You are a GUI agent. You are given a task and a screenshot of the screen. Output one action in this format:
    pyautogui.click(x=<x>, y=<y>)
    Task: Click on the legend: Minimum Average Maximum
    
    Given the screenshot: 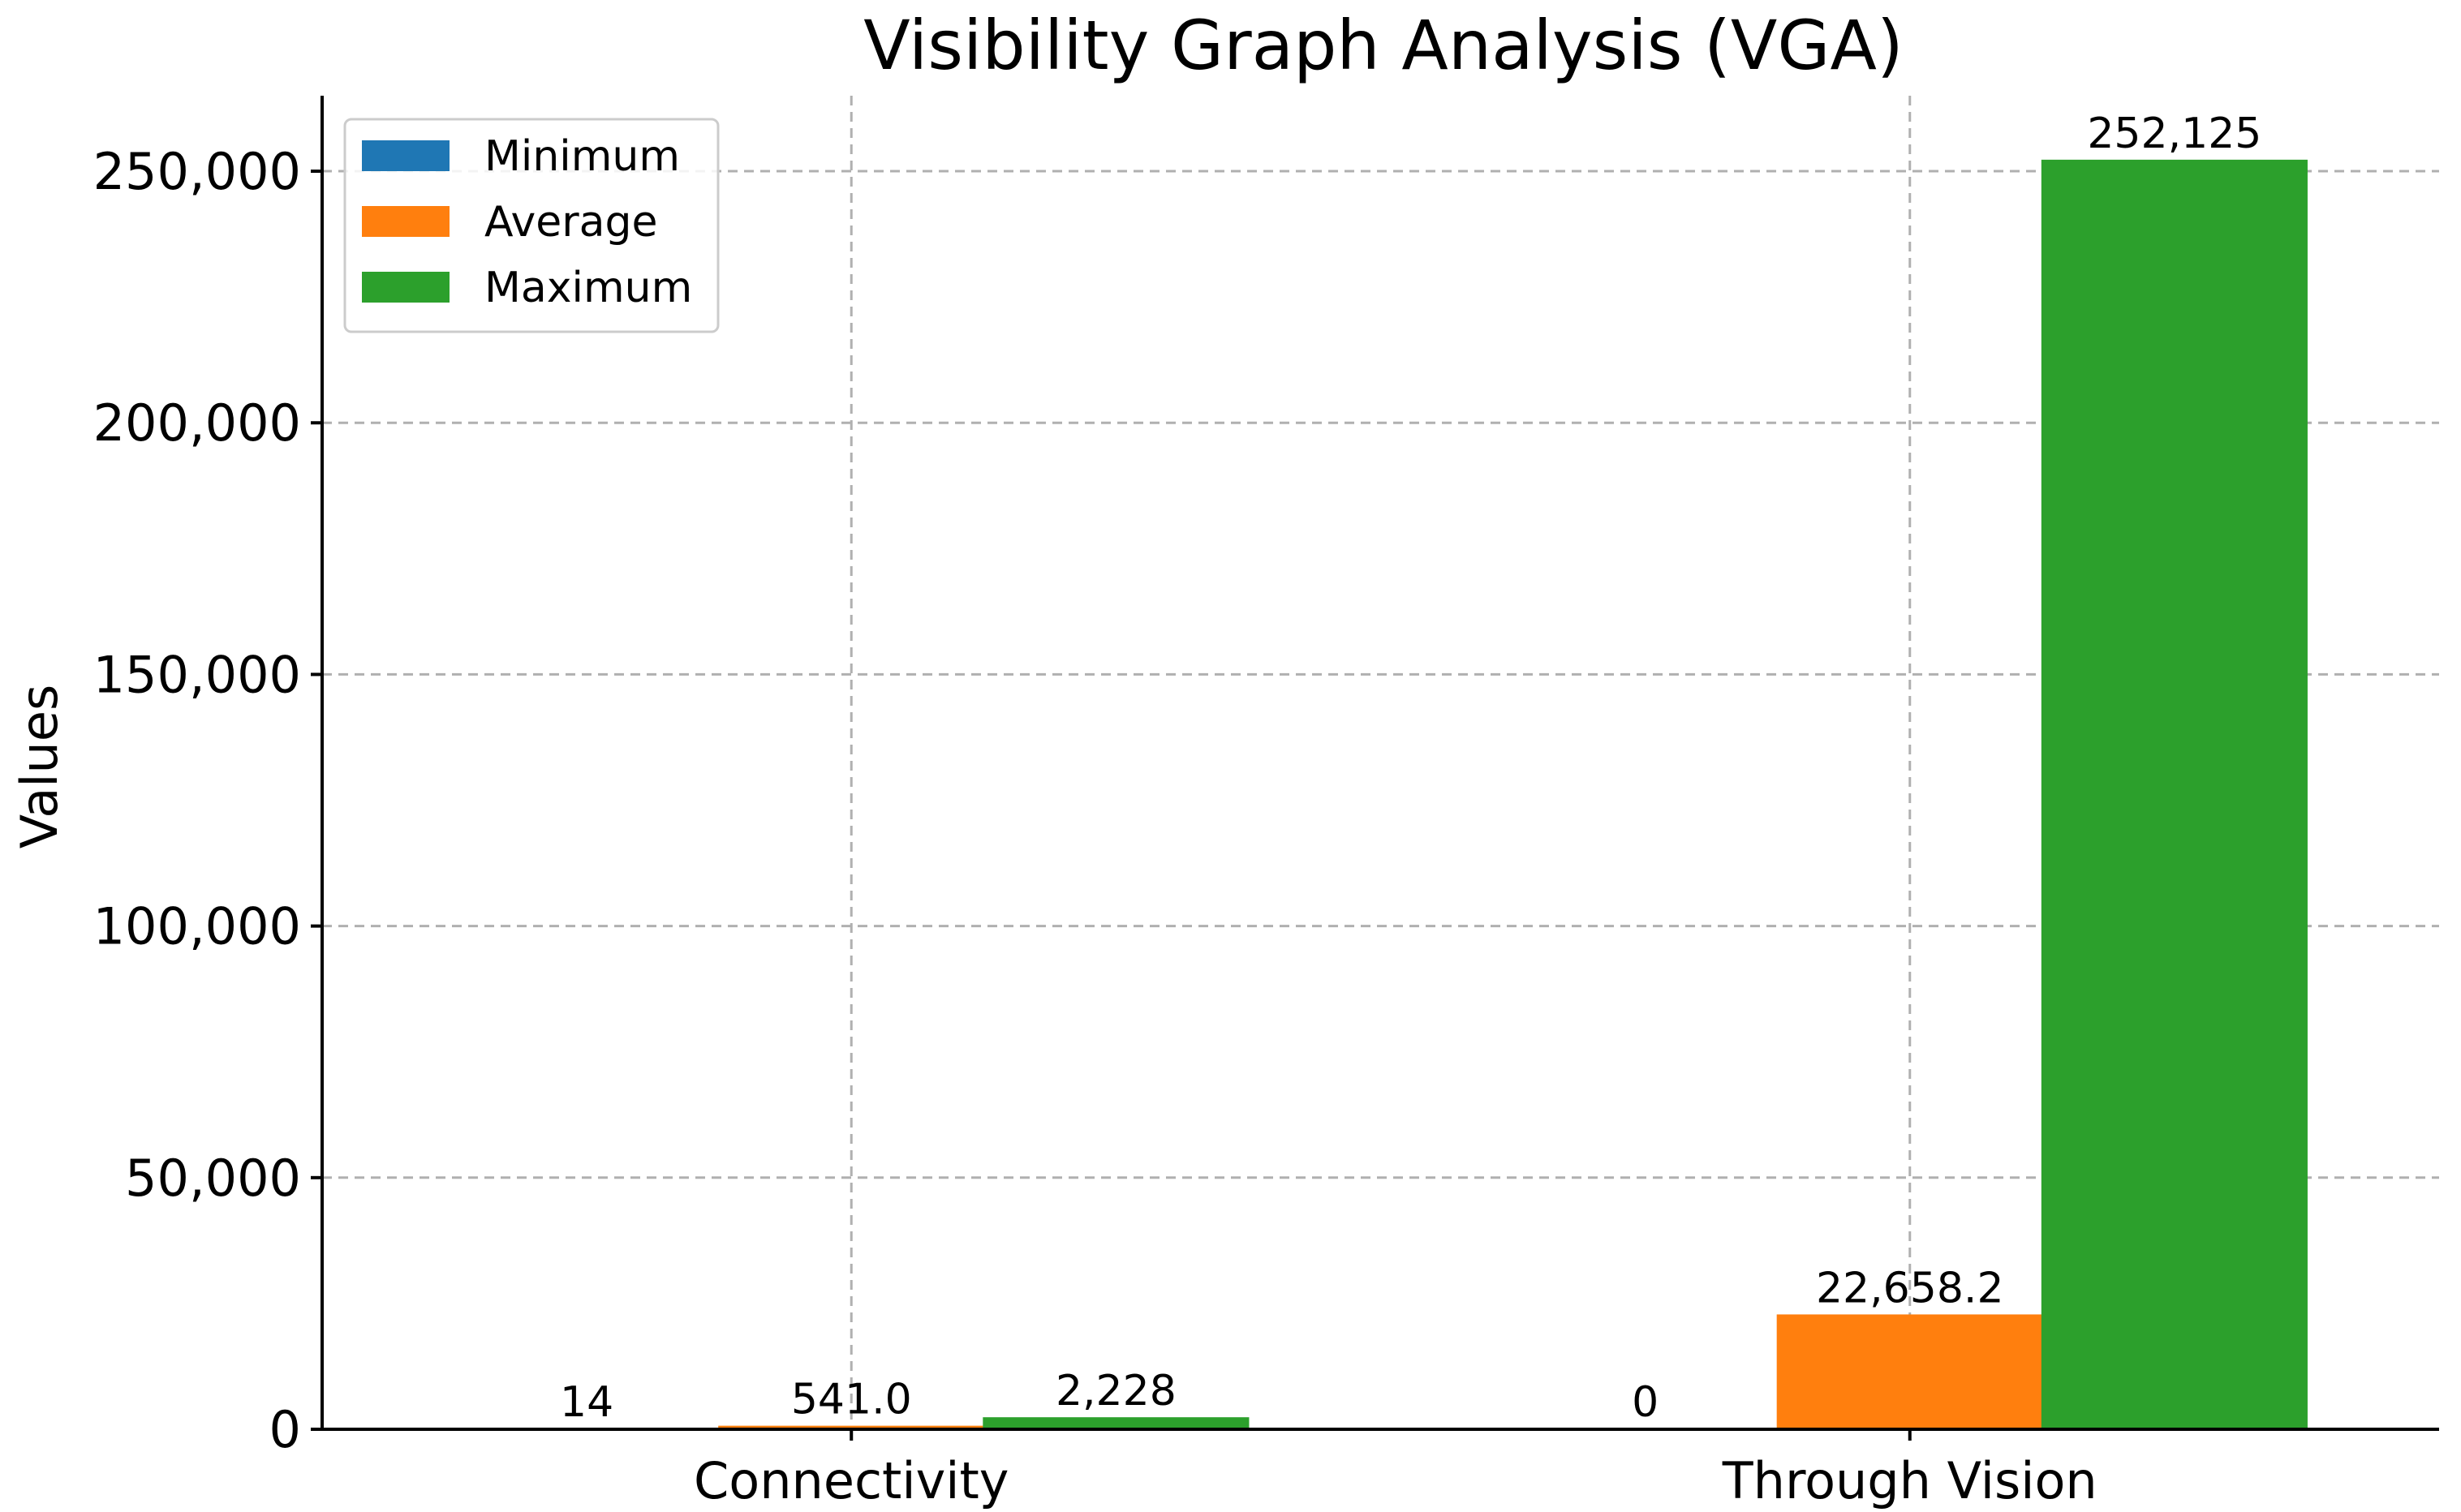 What is the action you would take?
    pyautogui.click(x=531, y=225)
    